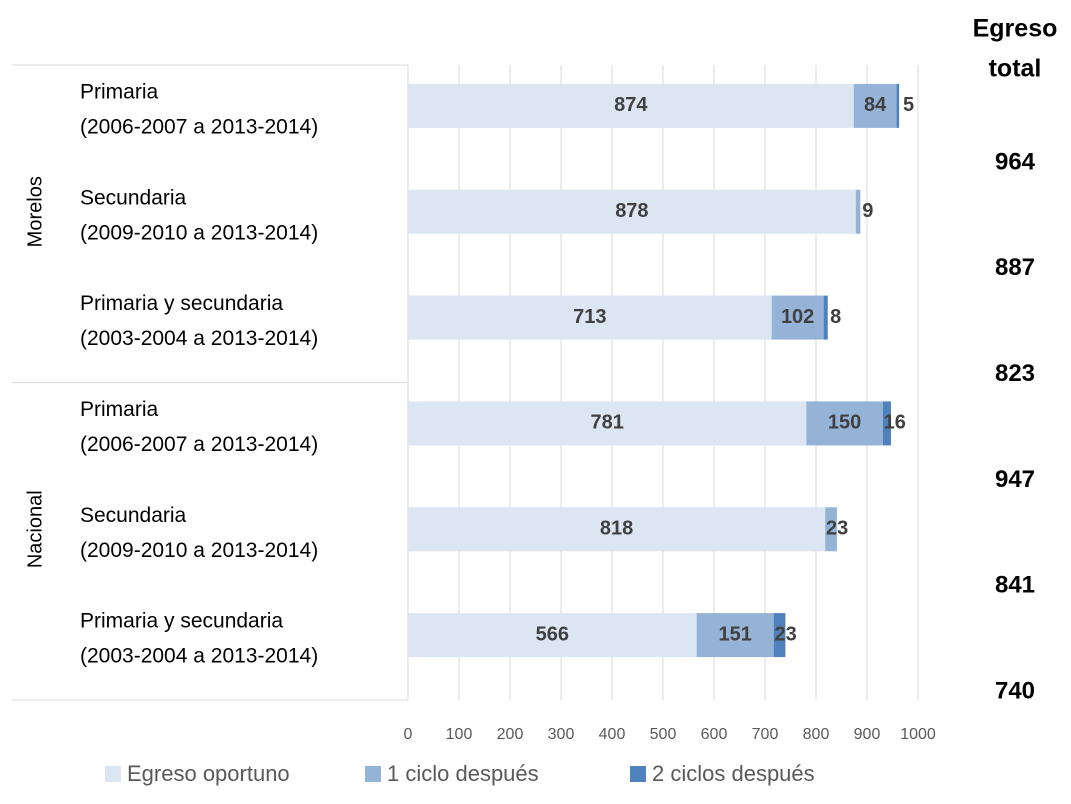 The height and width of the screenshot is (804, 1071). I want to click on data-label: 9, so click(867, 211).